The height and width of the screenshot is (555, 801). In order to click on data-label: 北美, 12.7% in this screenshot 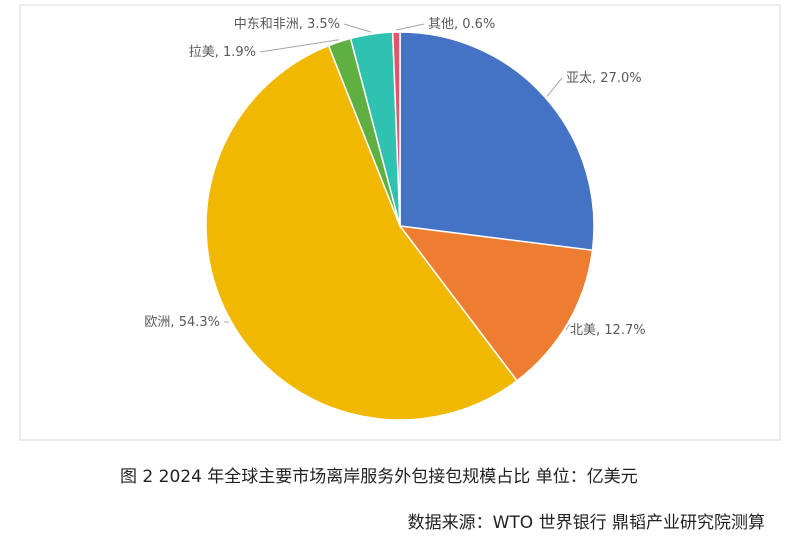, I will do `click(608, 330)`.